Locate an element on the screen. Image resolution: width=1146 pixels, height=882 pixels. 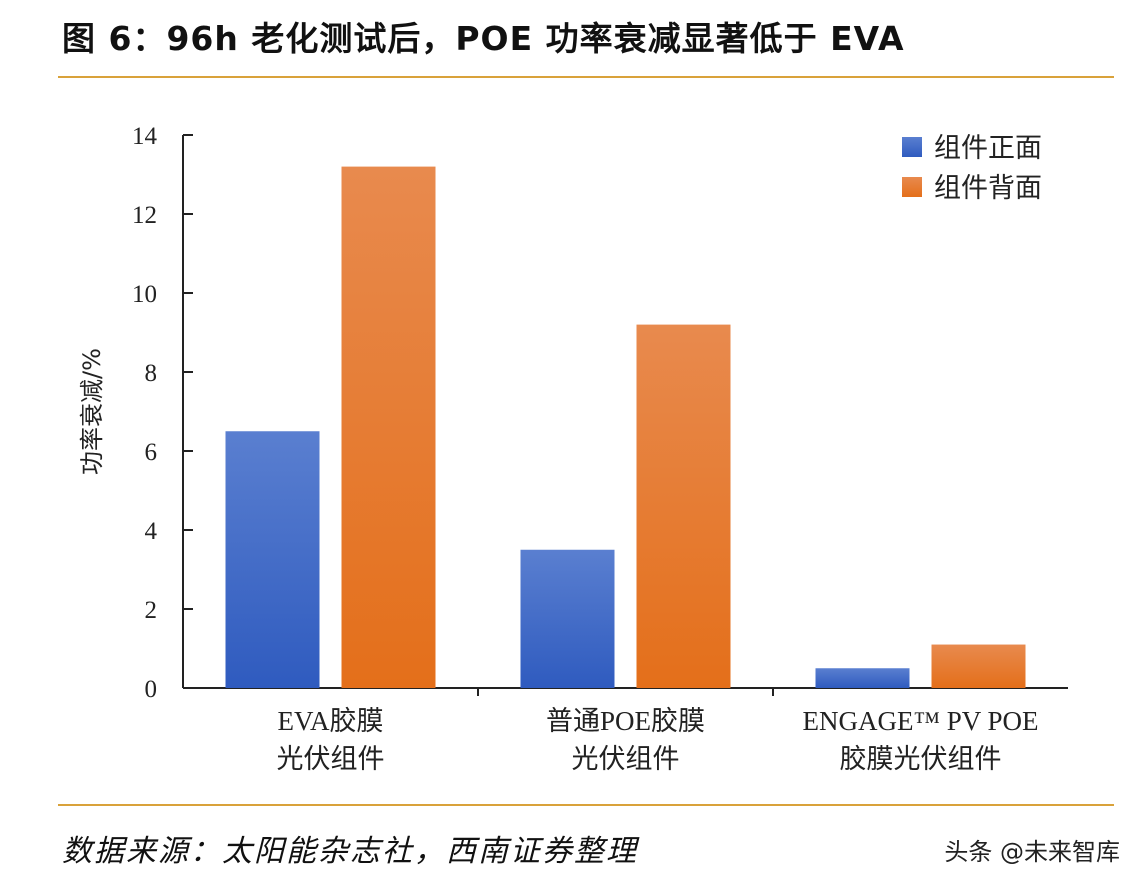
legend-label: 组件正面 is located at coordinates (988, 148).